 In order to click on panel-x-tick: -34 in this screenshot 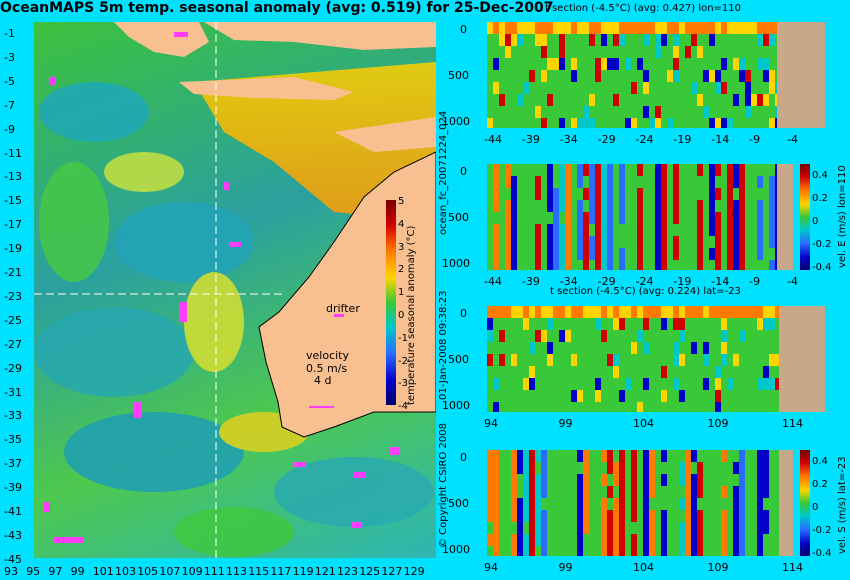, I will do `click(568, 139)`.